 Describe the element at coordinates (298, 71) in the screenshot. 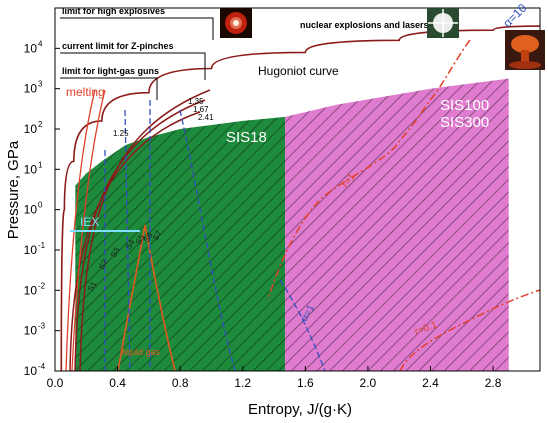

I see `label-hugoniot: Hugoniot curve` at that location.